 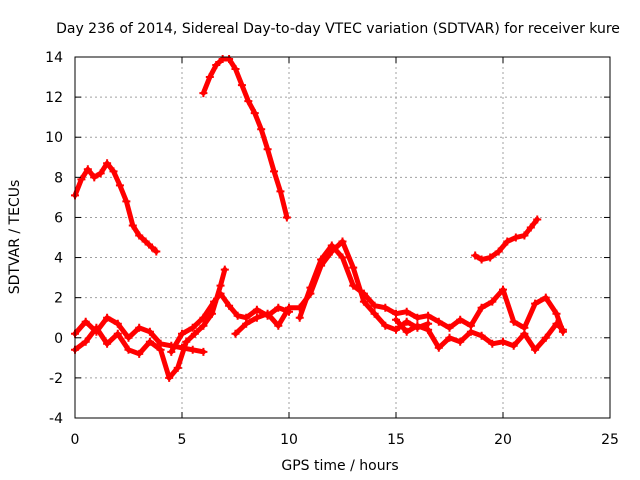 What do you see at coordinates (289, 440) in the screenshot?
I see `x-tick-label: 10` at bounding box center [289, 440].